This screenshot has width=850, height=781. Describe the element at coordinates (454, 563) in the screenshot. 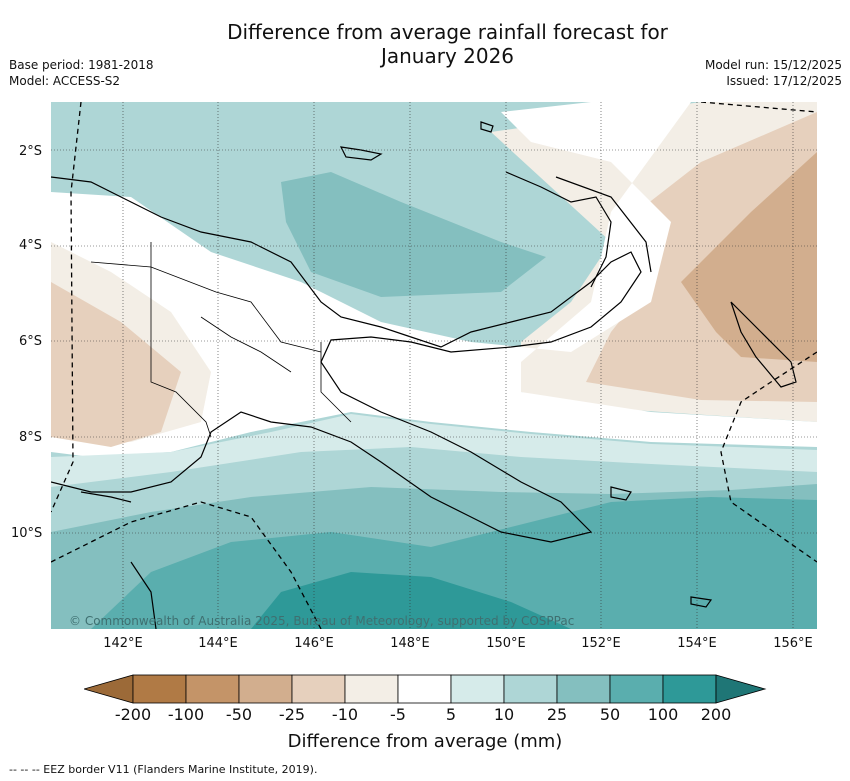

I see `zone-teal-strong-south` at that location.